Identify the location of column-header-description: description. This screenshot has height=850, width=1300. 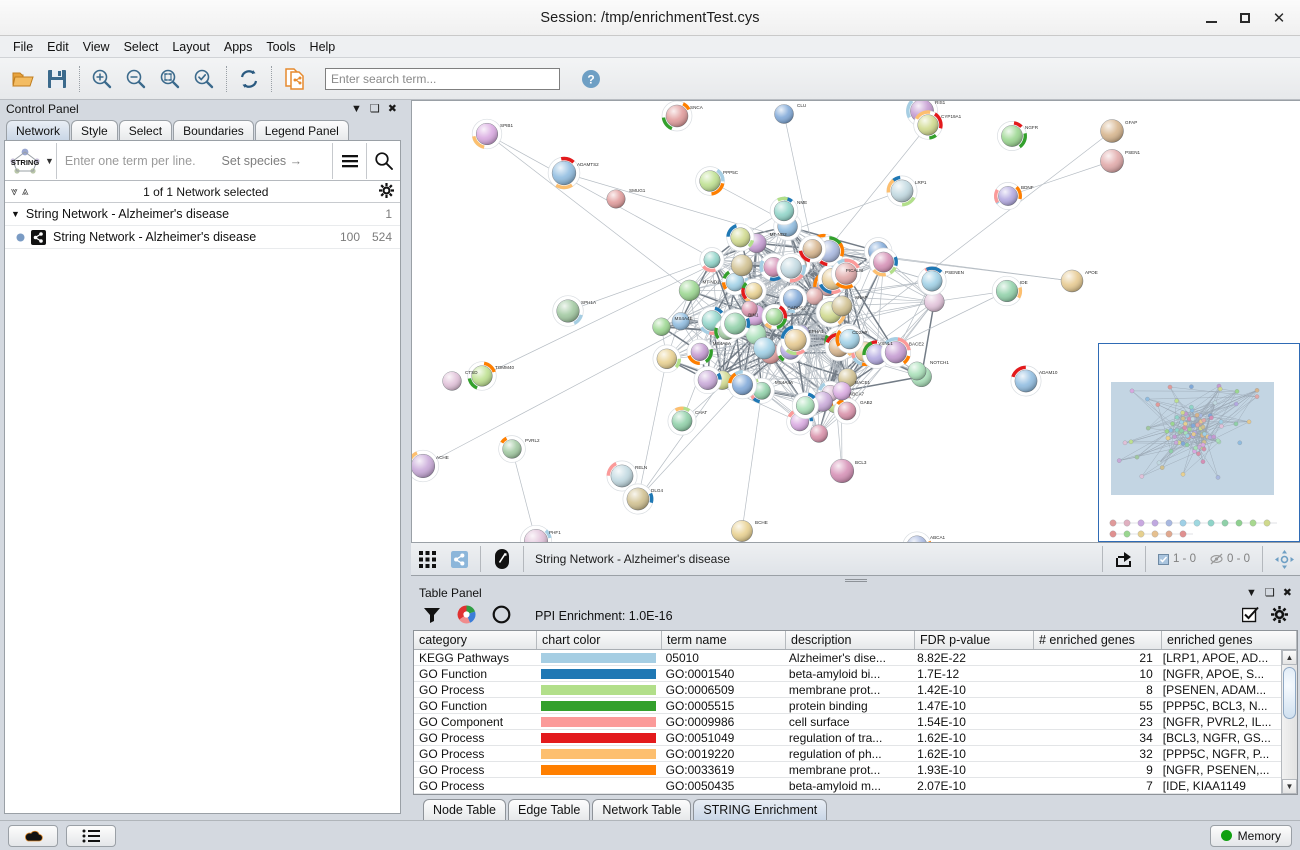
(850, 640).